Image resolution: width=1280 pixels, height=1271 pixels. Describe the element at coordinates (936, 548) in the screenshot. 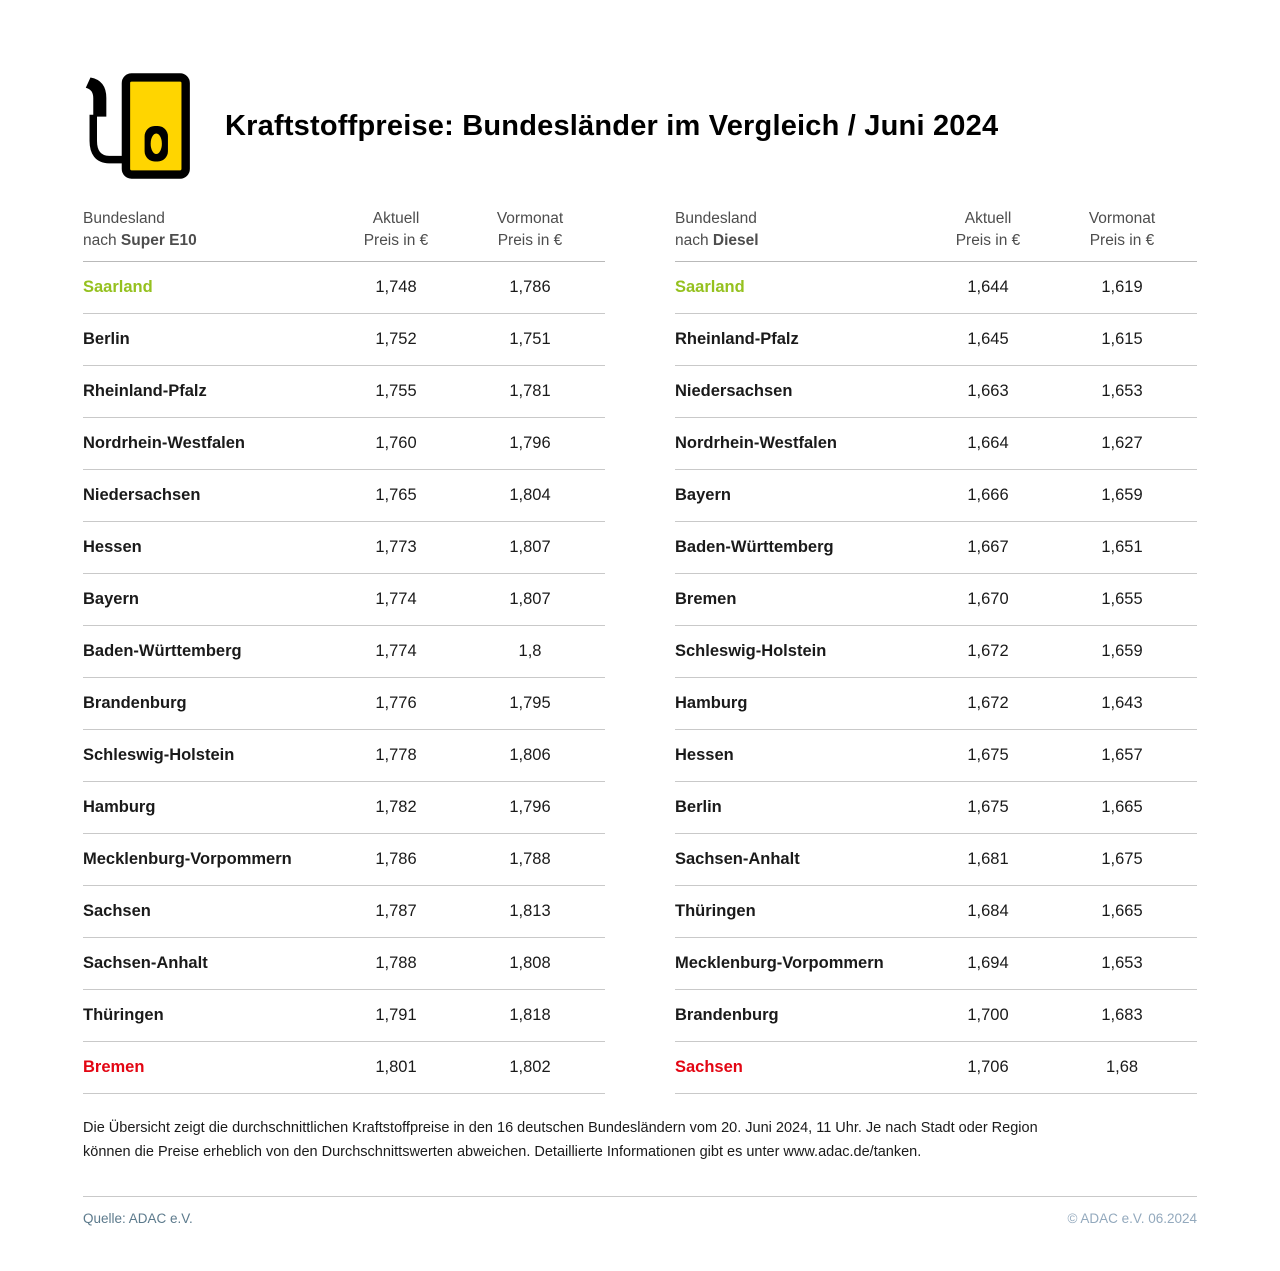

I see `table-row: Baden-Württemberg 1,667 1,651` at that location.